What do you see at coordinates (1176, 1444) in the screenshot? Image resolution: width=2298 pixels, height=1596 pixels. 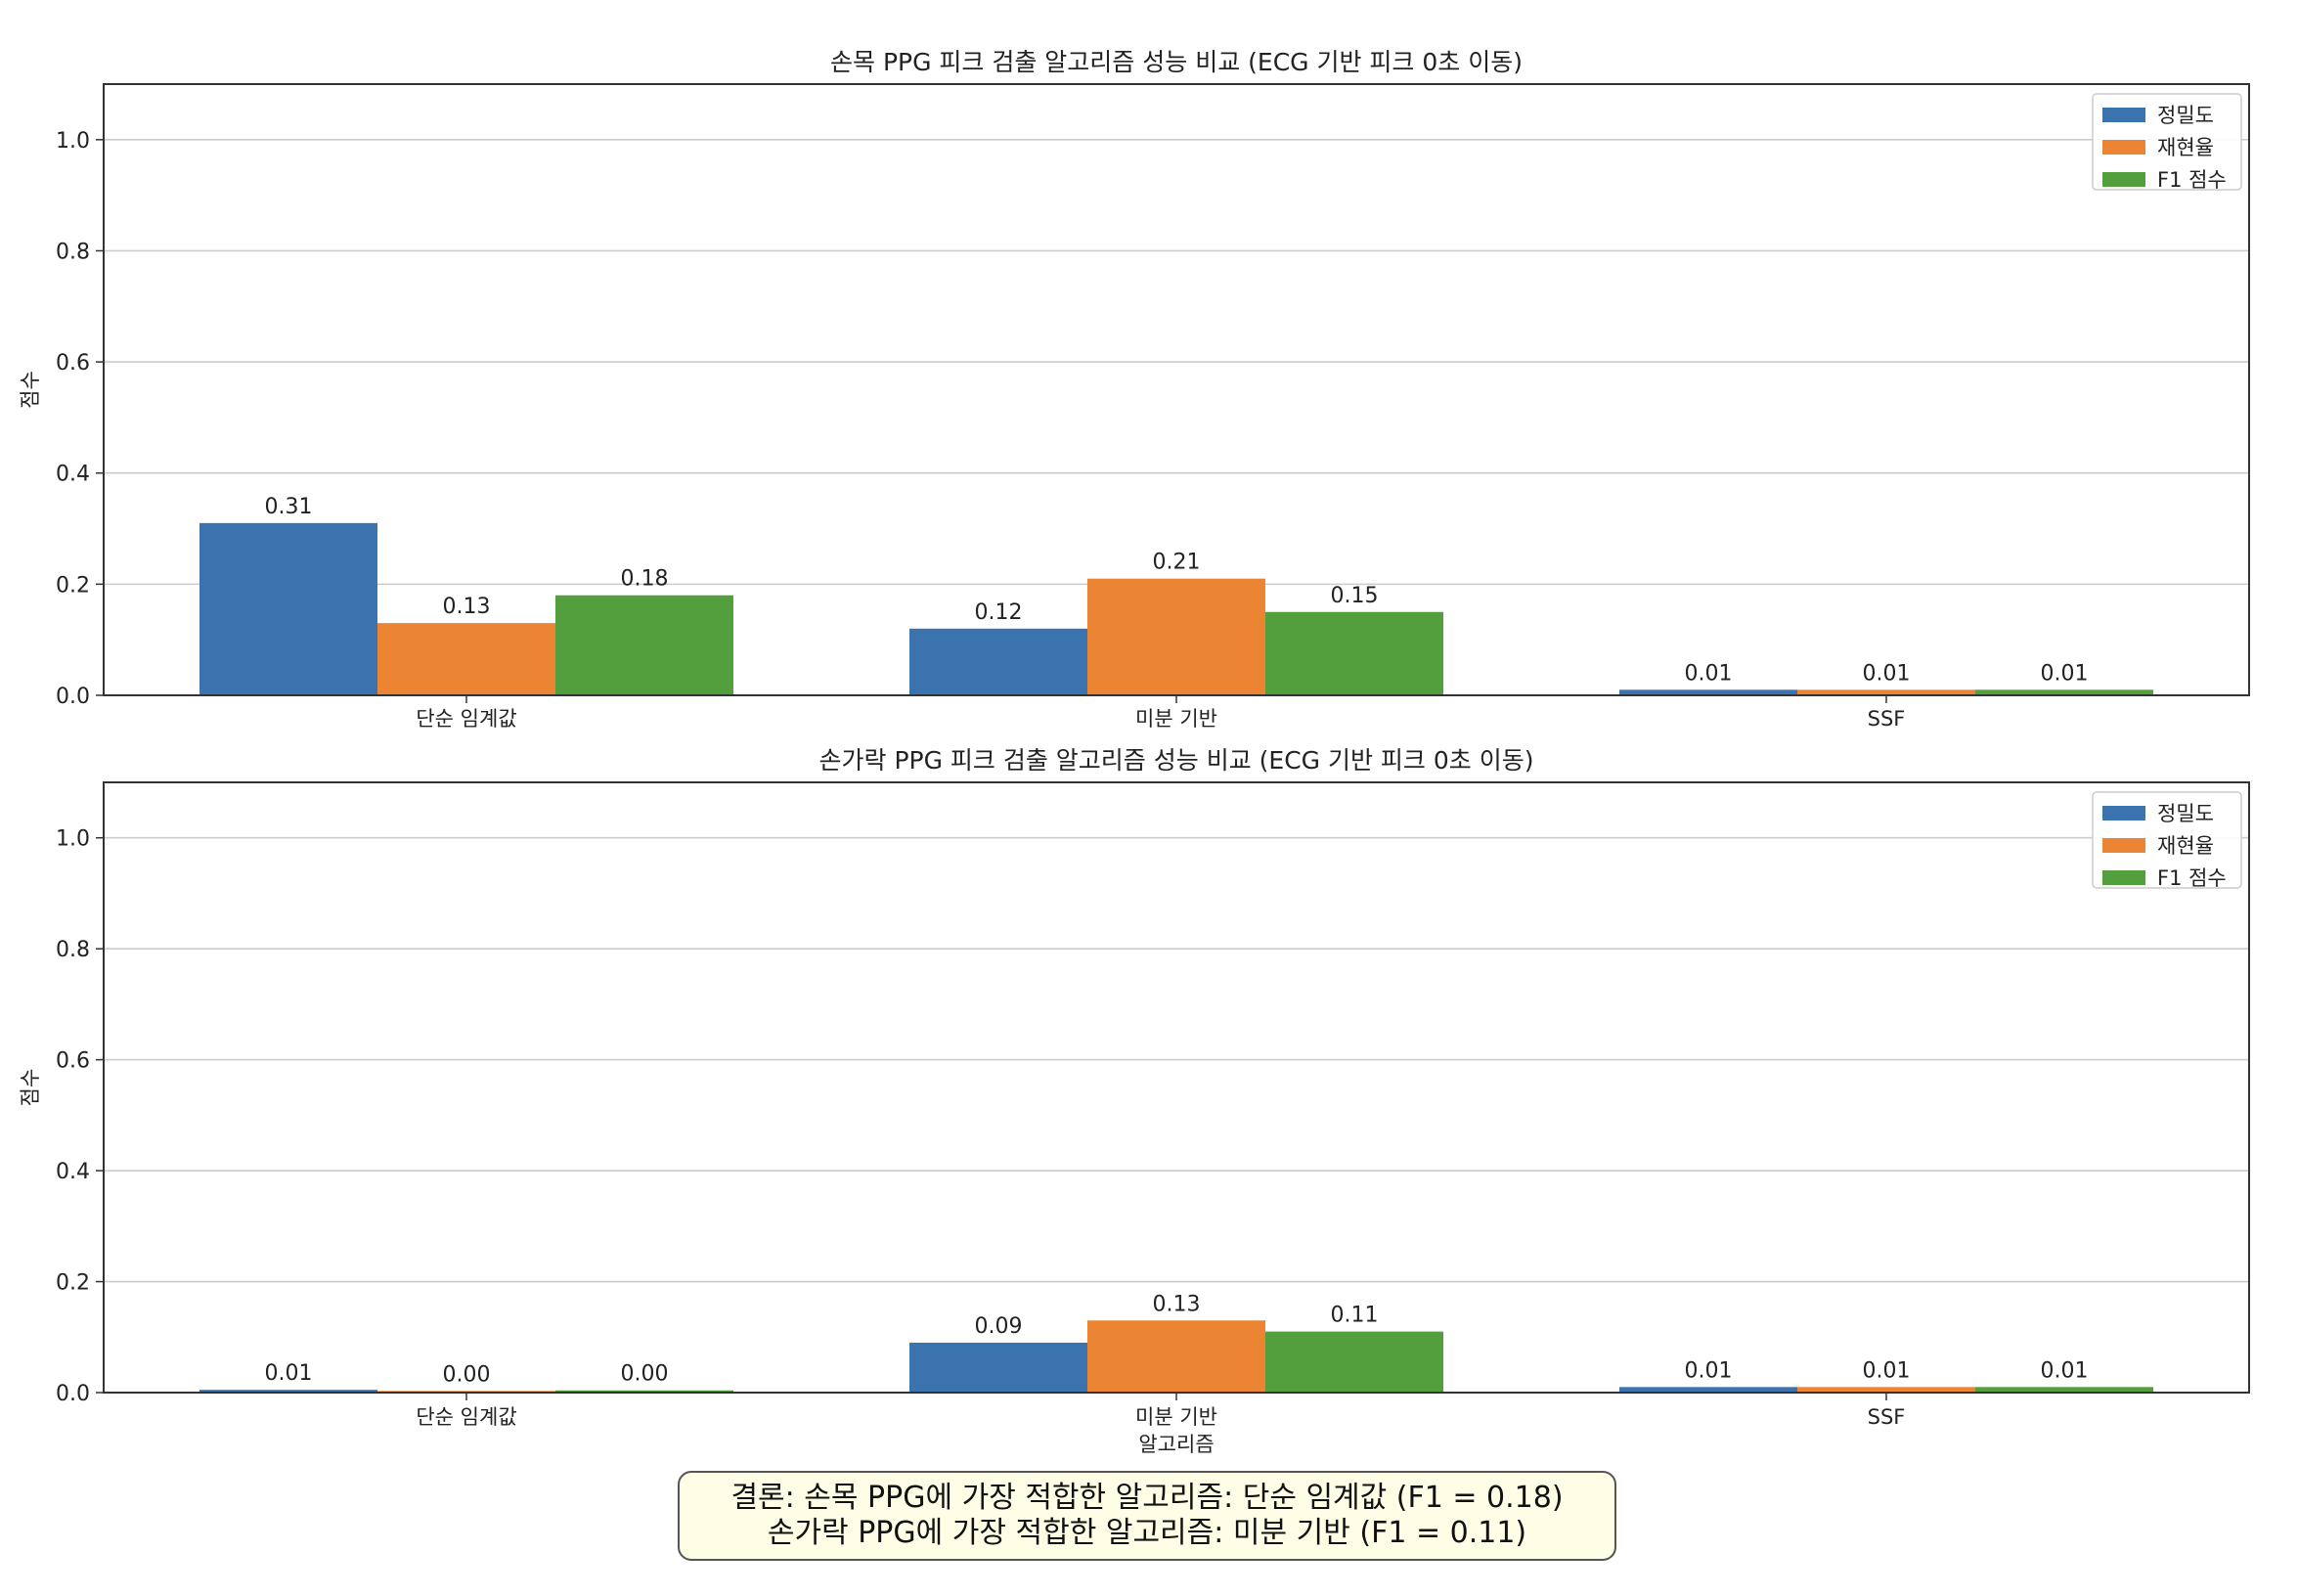 I see `x-tick-label: 알고리즘` at bounding box center [1176, 1444].